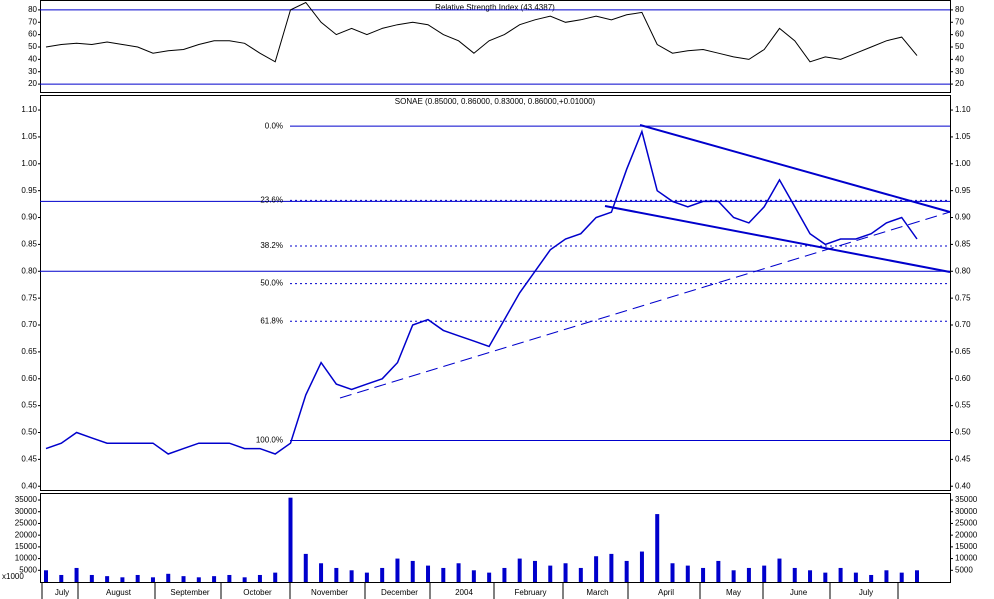 This screenshot has height=599, width=994. I want to click on y-tick-label: 0.40, so click(29, 485).